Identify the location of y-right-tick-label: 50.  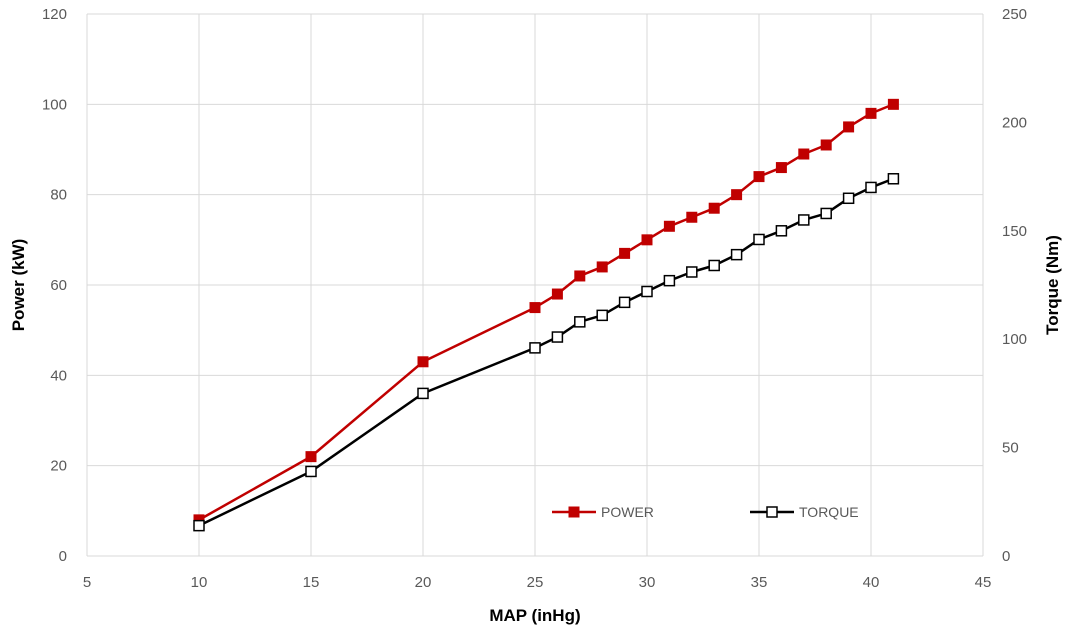
(1010, 448).